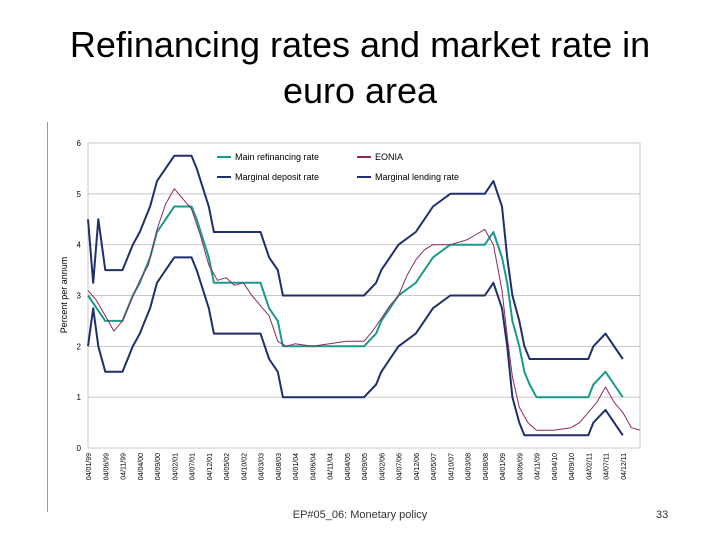 This screenshot has height=540, width=720. What do you see at coordinates (296, 466) in the screenshot?
I see `x-tick-label: 04/01/04` at bounding box center [296, 466].